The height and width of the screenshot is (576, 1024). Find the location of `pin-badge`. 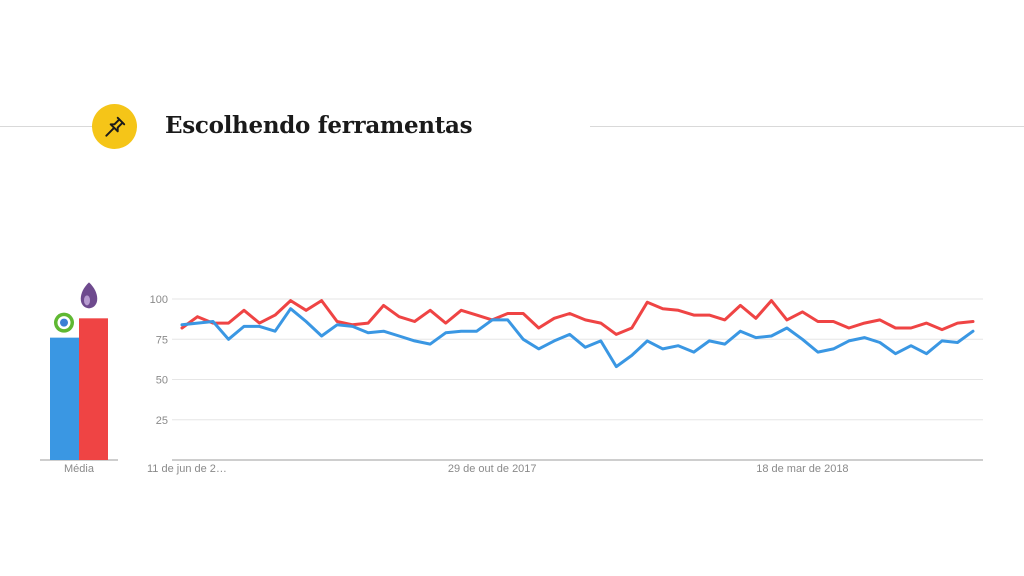

pin-badge is located at coordinates (114, 126).